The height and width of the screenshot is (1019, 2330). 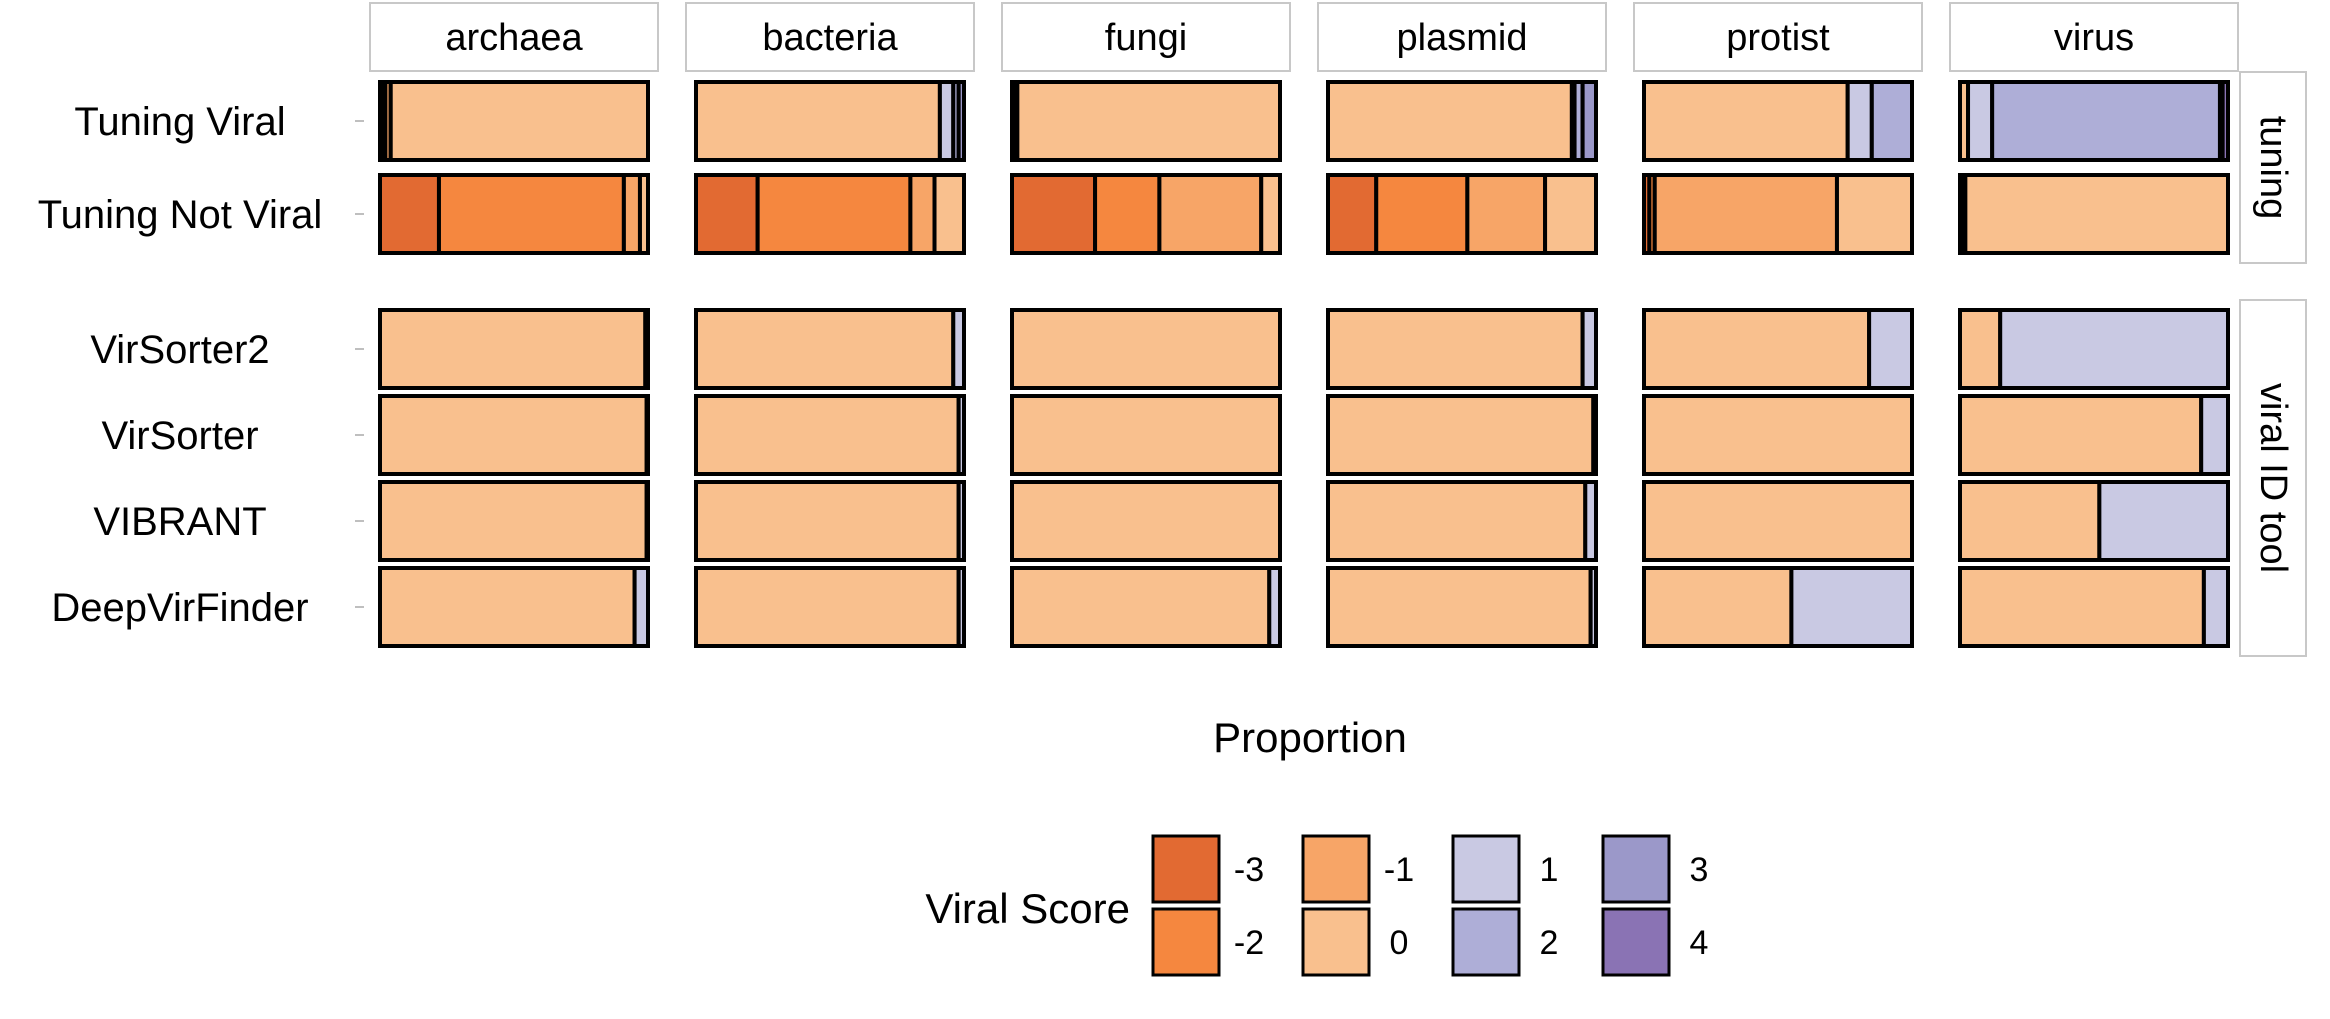 What do you see at coordinates (1462, 214) in the screenshot?
I see `panel-tuning-not-viral-plasmid` at bounding box center [1462, 214].